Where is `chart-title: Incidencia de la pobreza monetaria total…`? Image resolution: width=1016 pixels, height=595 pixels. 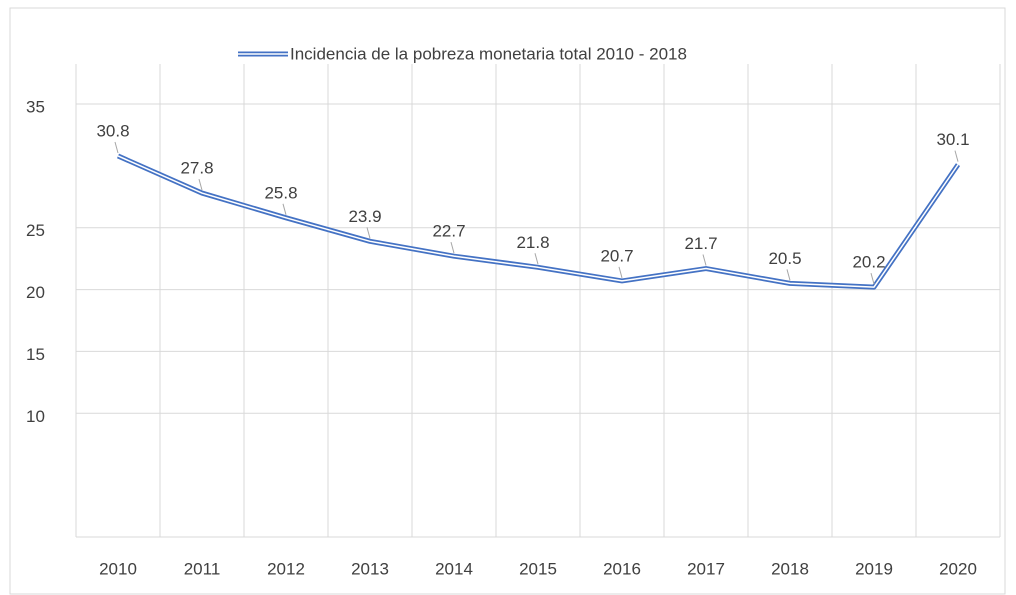 chart-title: Incidencia de la pobreza monetaria total… is located at coordinates (488, 53).